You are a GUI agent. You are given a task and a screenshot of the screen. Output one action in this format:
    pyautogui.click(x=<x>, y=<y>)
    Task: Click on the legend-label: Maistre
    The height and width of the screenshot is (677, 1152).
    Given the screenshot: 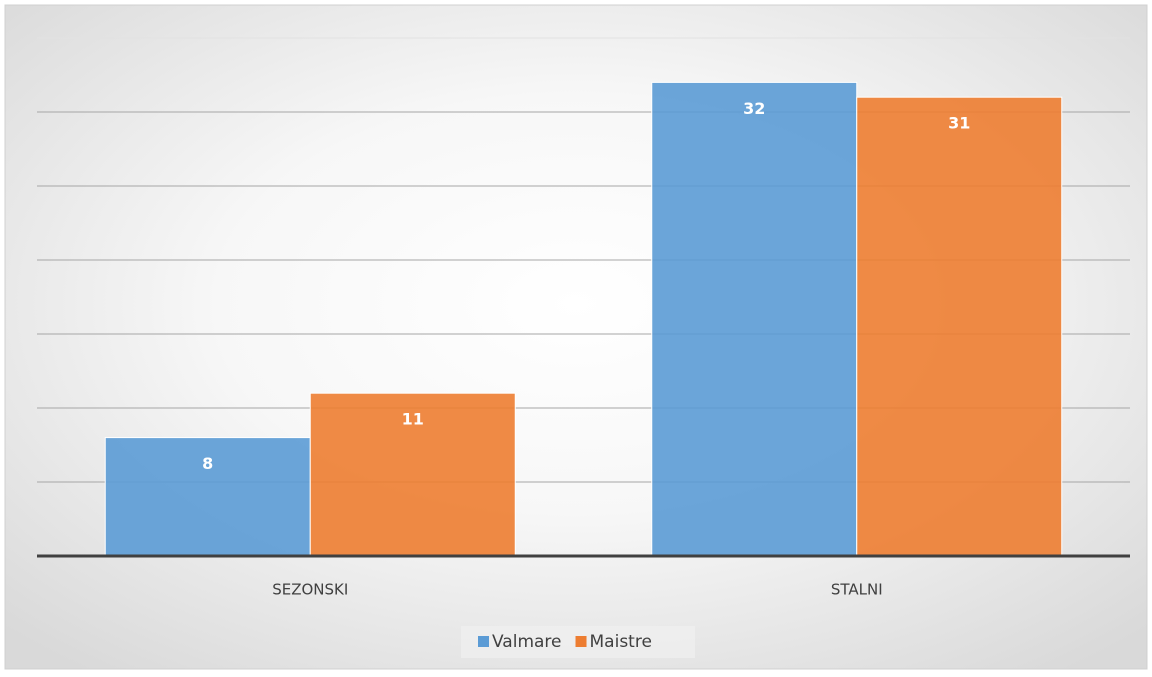 What is the action you would take?
    pyautogui.click(x=621, y=642)
    